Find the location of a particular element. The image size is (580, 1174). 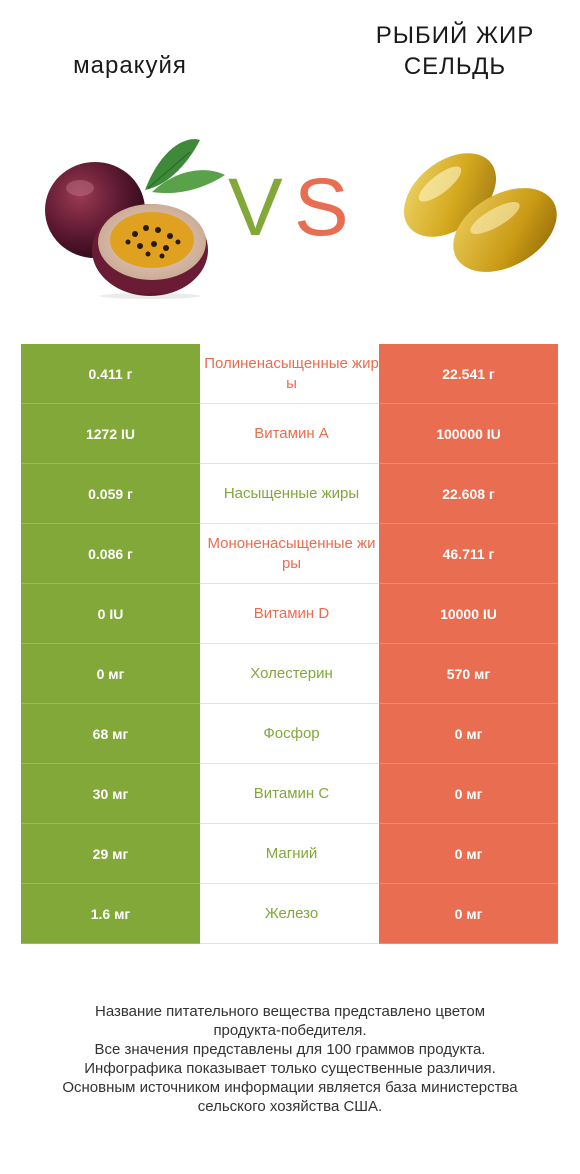

left-value: 0.086 г is located at coordinates (110, 554).